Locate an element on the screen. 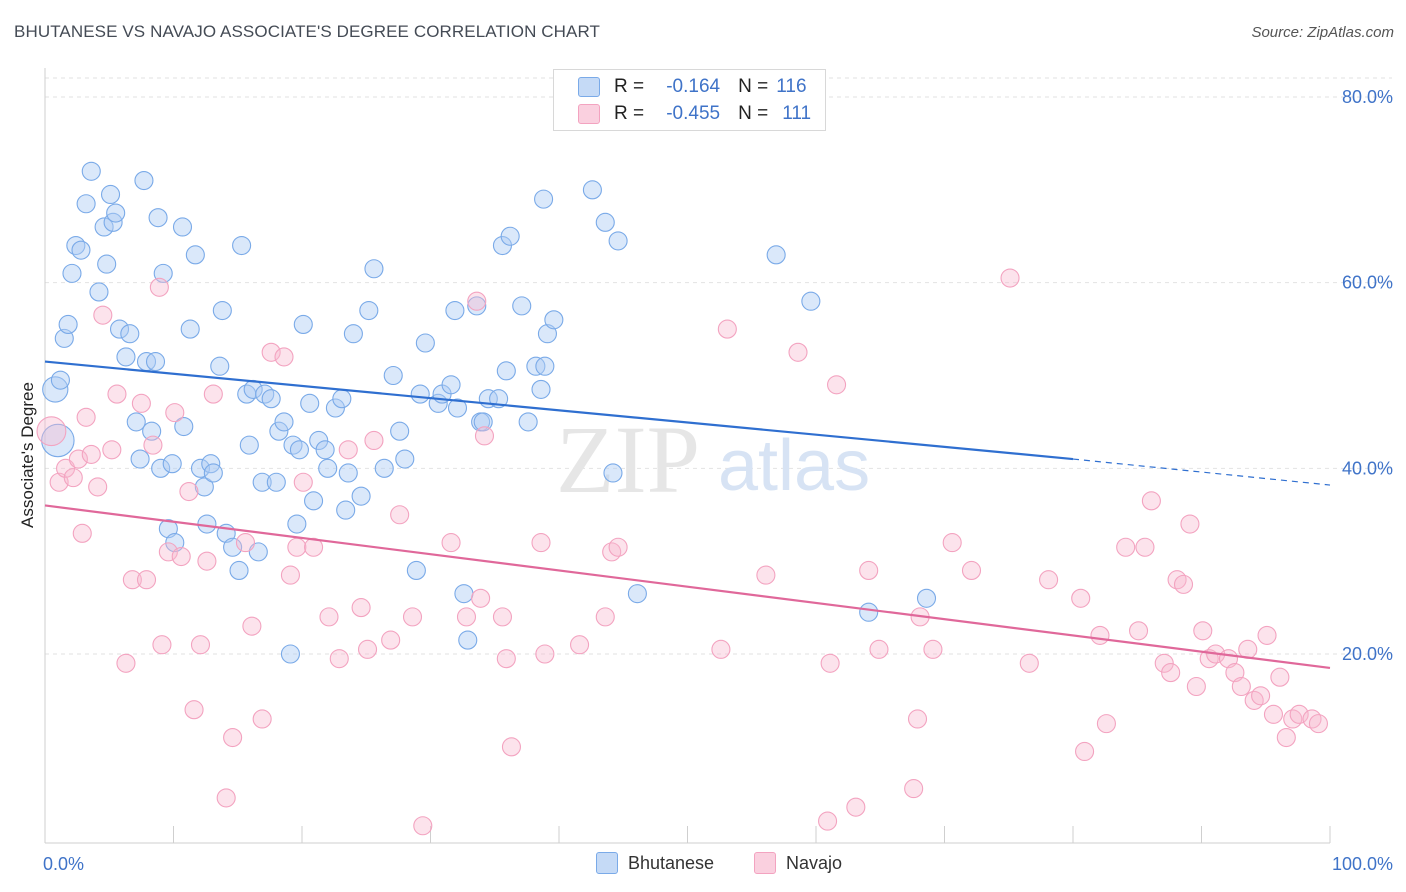 This screenshot has height=892, width=1406. legend-r-value: -0.164 is located at coordinates (693, 86).